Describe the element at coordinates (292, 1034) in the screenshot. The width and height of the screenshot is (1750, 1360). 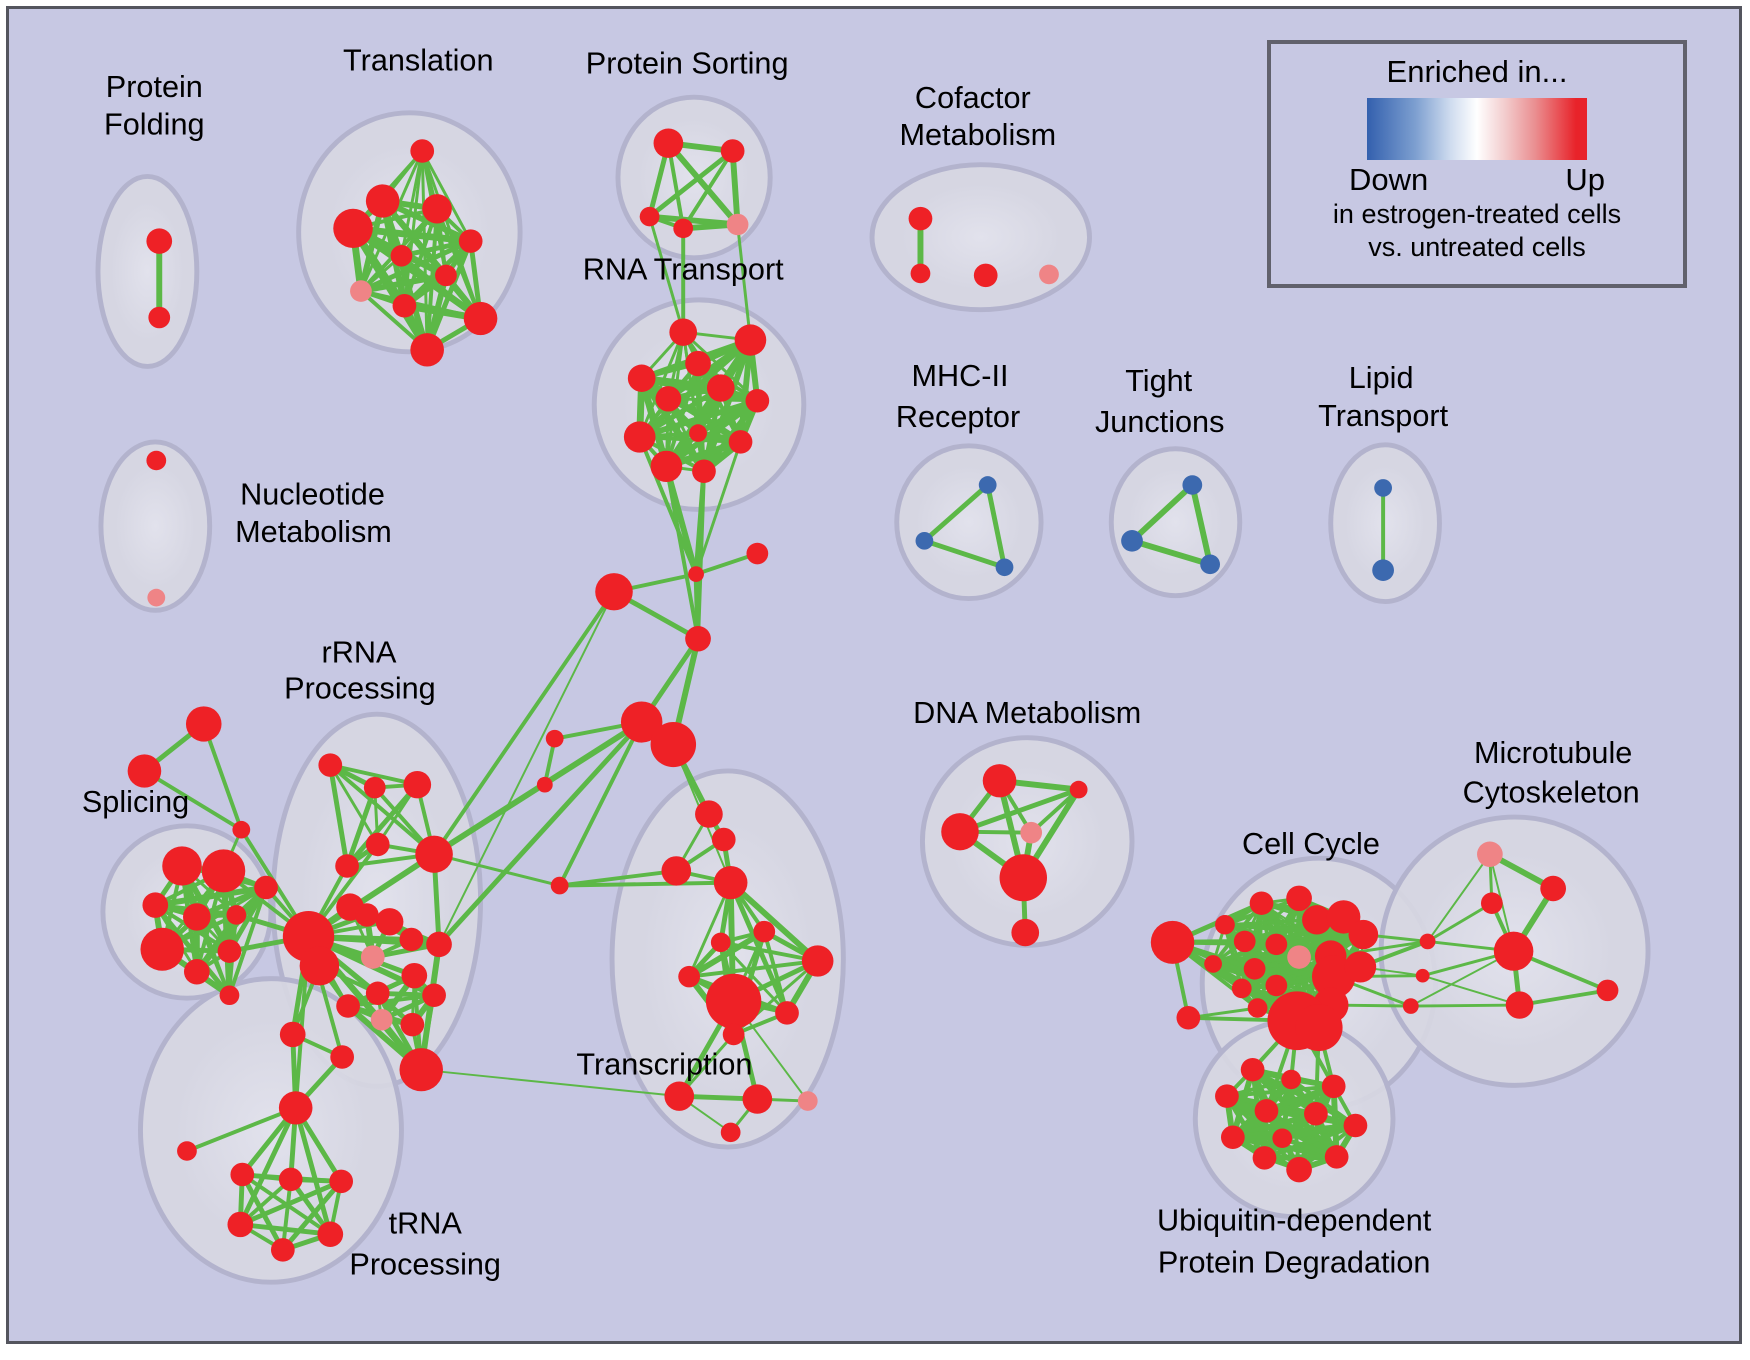
I see `node-rr19` at that location.